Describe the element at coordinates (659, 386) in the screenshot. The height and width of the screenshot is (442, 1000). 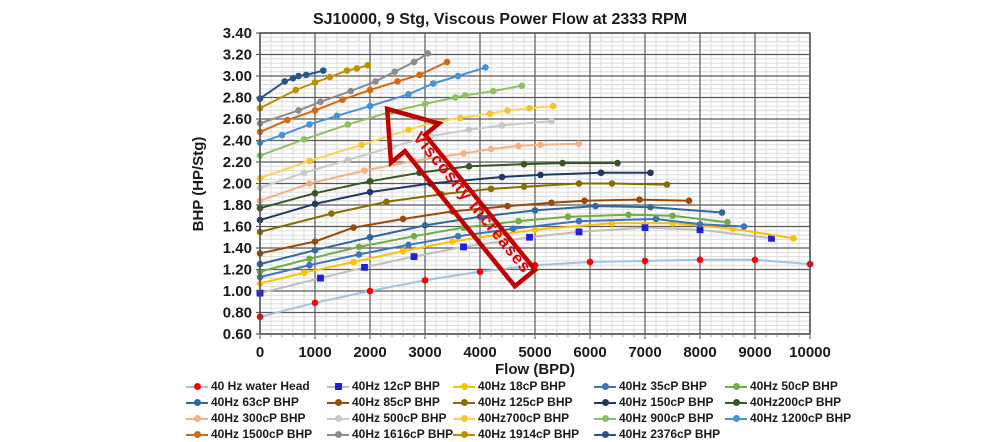
I see `legend-item-40hz-35cp-bhp: 40Hz 35cP BHP` at that location.